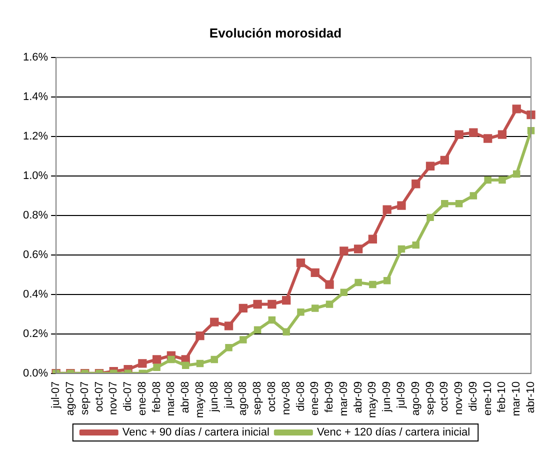 Image resolution: width=549 pixels, height=452 pixels. What do you see at coordinates (531, 397) in the screenshot?
I see `x-tick-label: abr-10` at bounding box center [531, 397].